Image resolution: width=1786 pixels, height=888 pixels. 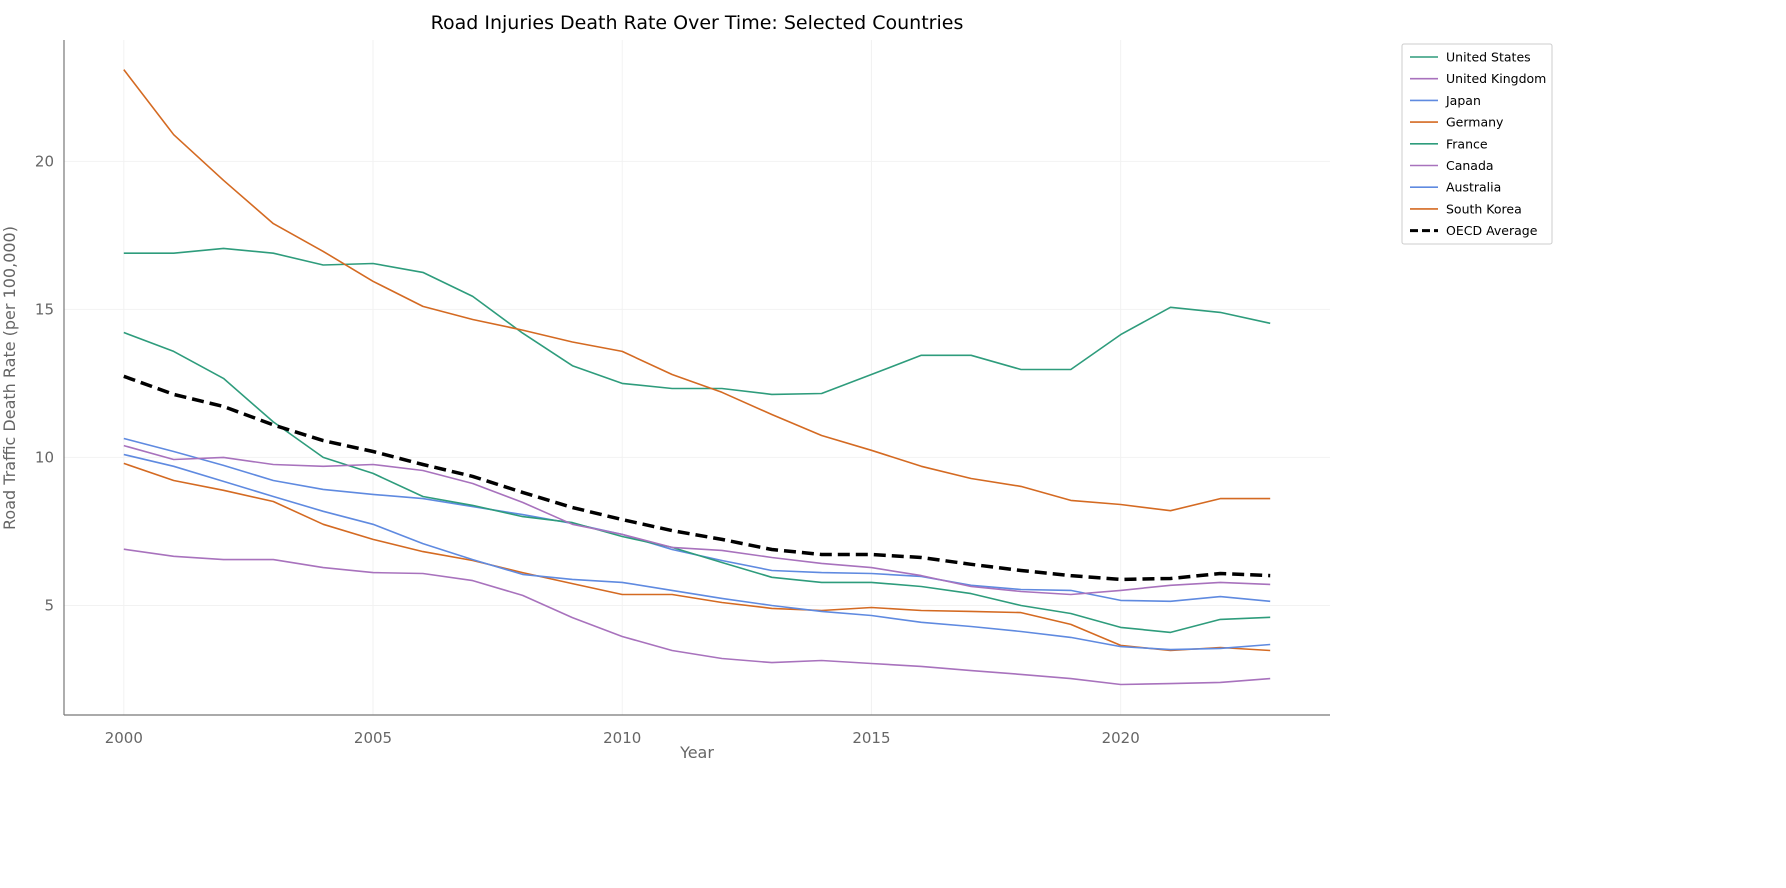 What do you see at coordinates (44, 457) in the screenshot?
I see `y-tick-label: 10` at bounding box center [44, 457].